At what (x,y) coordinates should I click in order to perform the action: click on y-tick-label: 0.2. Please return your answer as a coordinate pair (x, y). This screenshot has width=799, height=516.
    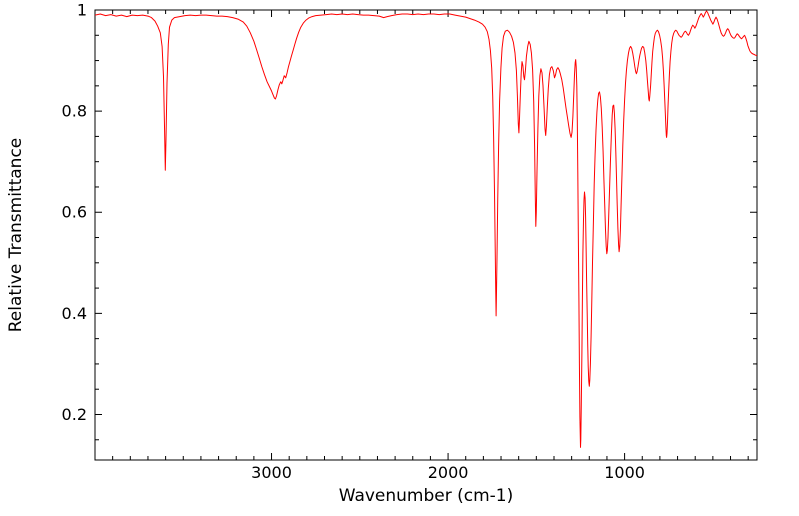
    Looking at the image, I should click on (74, 414).